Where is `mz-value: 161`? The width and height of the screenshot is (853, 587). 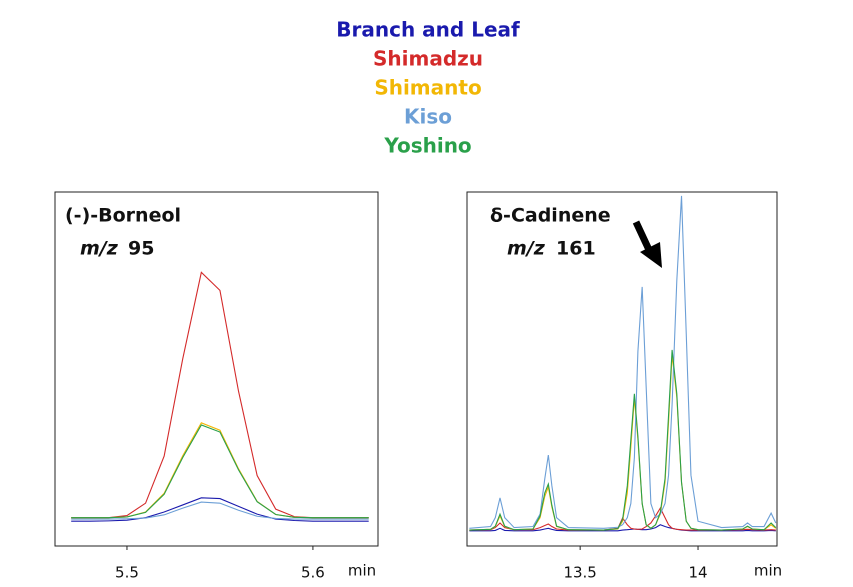
mz-value: 161 is located at coordinates (576, 249).